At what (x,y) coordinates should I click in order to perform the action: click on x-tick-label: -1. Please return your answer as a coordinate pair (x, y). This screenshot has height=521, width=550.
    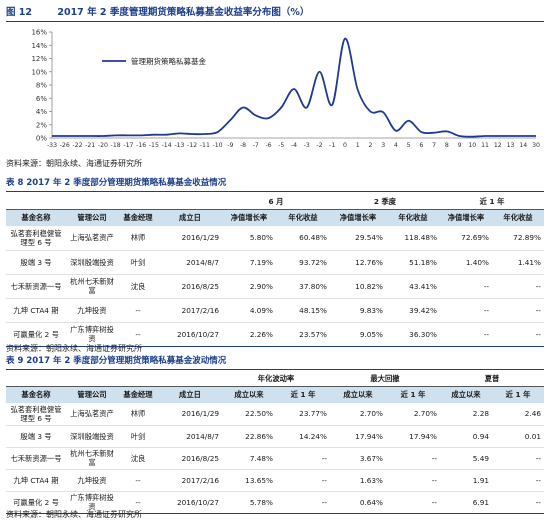
    Looking at the image, I should click on (332, 145).